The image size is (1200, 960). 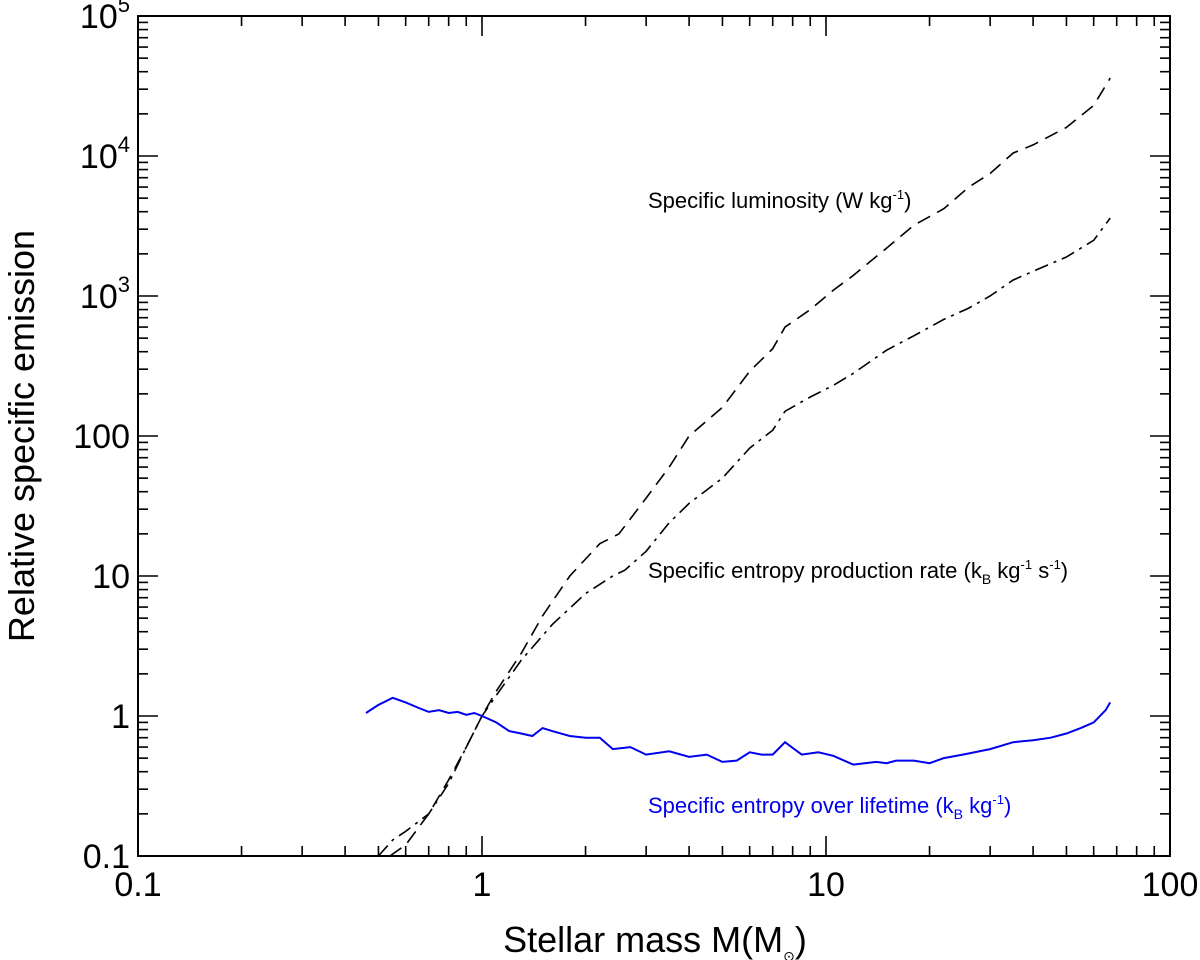 I want to click on entropy-lifetime-annotation: Specific entropy over lifetime (kB kg-1), so click(x=829, y=807).